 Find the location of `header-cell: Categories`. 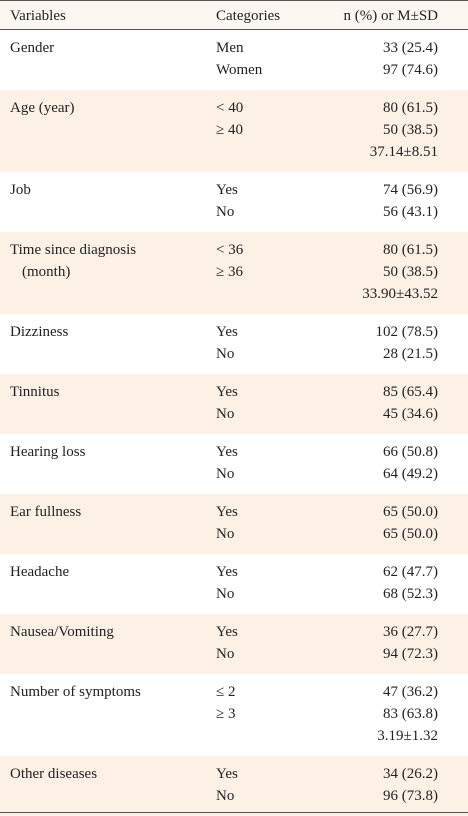

header-cell: Categories is located at coordinates (248, 16).